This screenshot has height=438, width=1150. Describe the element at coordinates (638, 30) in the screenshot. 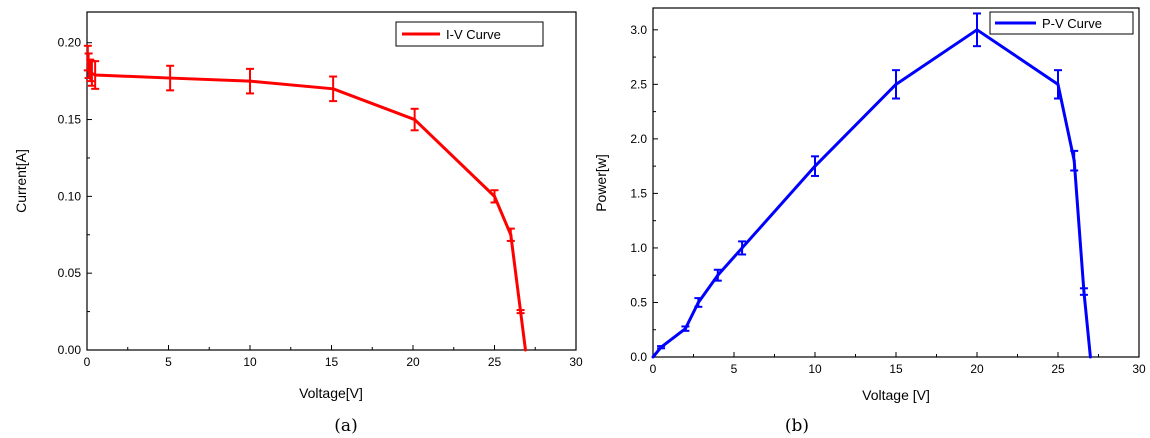

I see `y-tick-label: 3.0` at that location.